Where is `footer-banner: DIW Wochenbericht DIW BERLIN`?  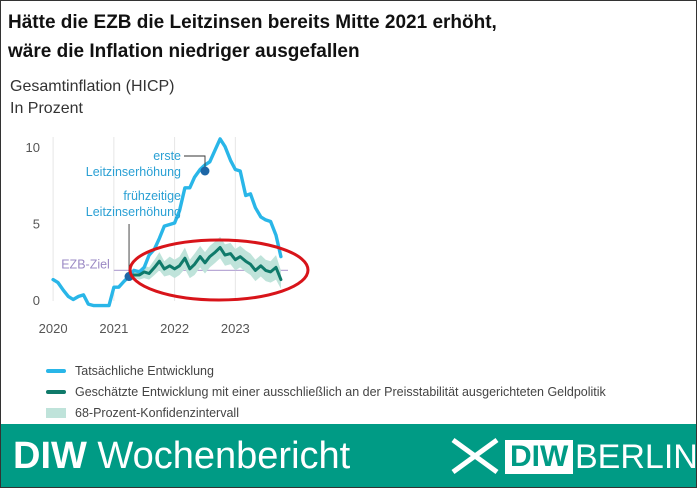 footer-banner: DIW Wochenbericht DIW BERLIN is located at coordinates (349, 455).